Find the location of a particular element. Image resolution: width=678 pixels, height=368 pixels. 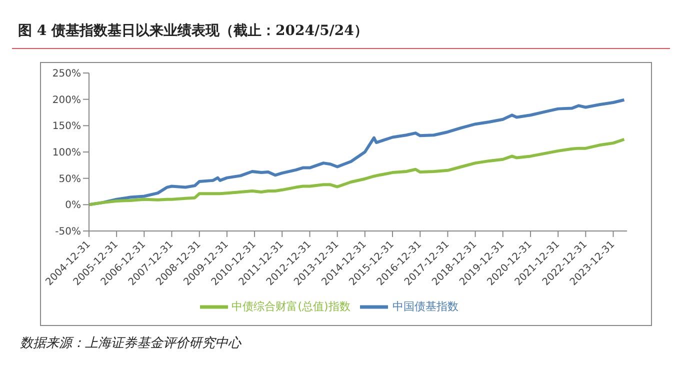

y-tick-label: 150% is located at coordinates (66, 126).